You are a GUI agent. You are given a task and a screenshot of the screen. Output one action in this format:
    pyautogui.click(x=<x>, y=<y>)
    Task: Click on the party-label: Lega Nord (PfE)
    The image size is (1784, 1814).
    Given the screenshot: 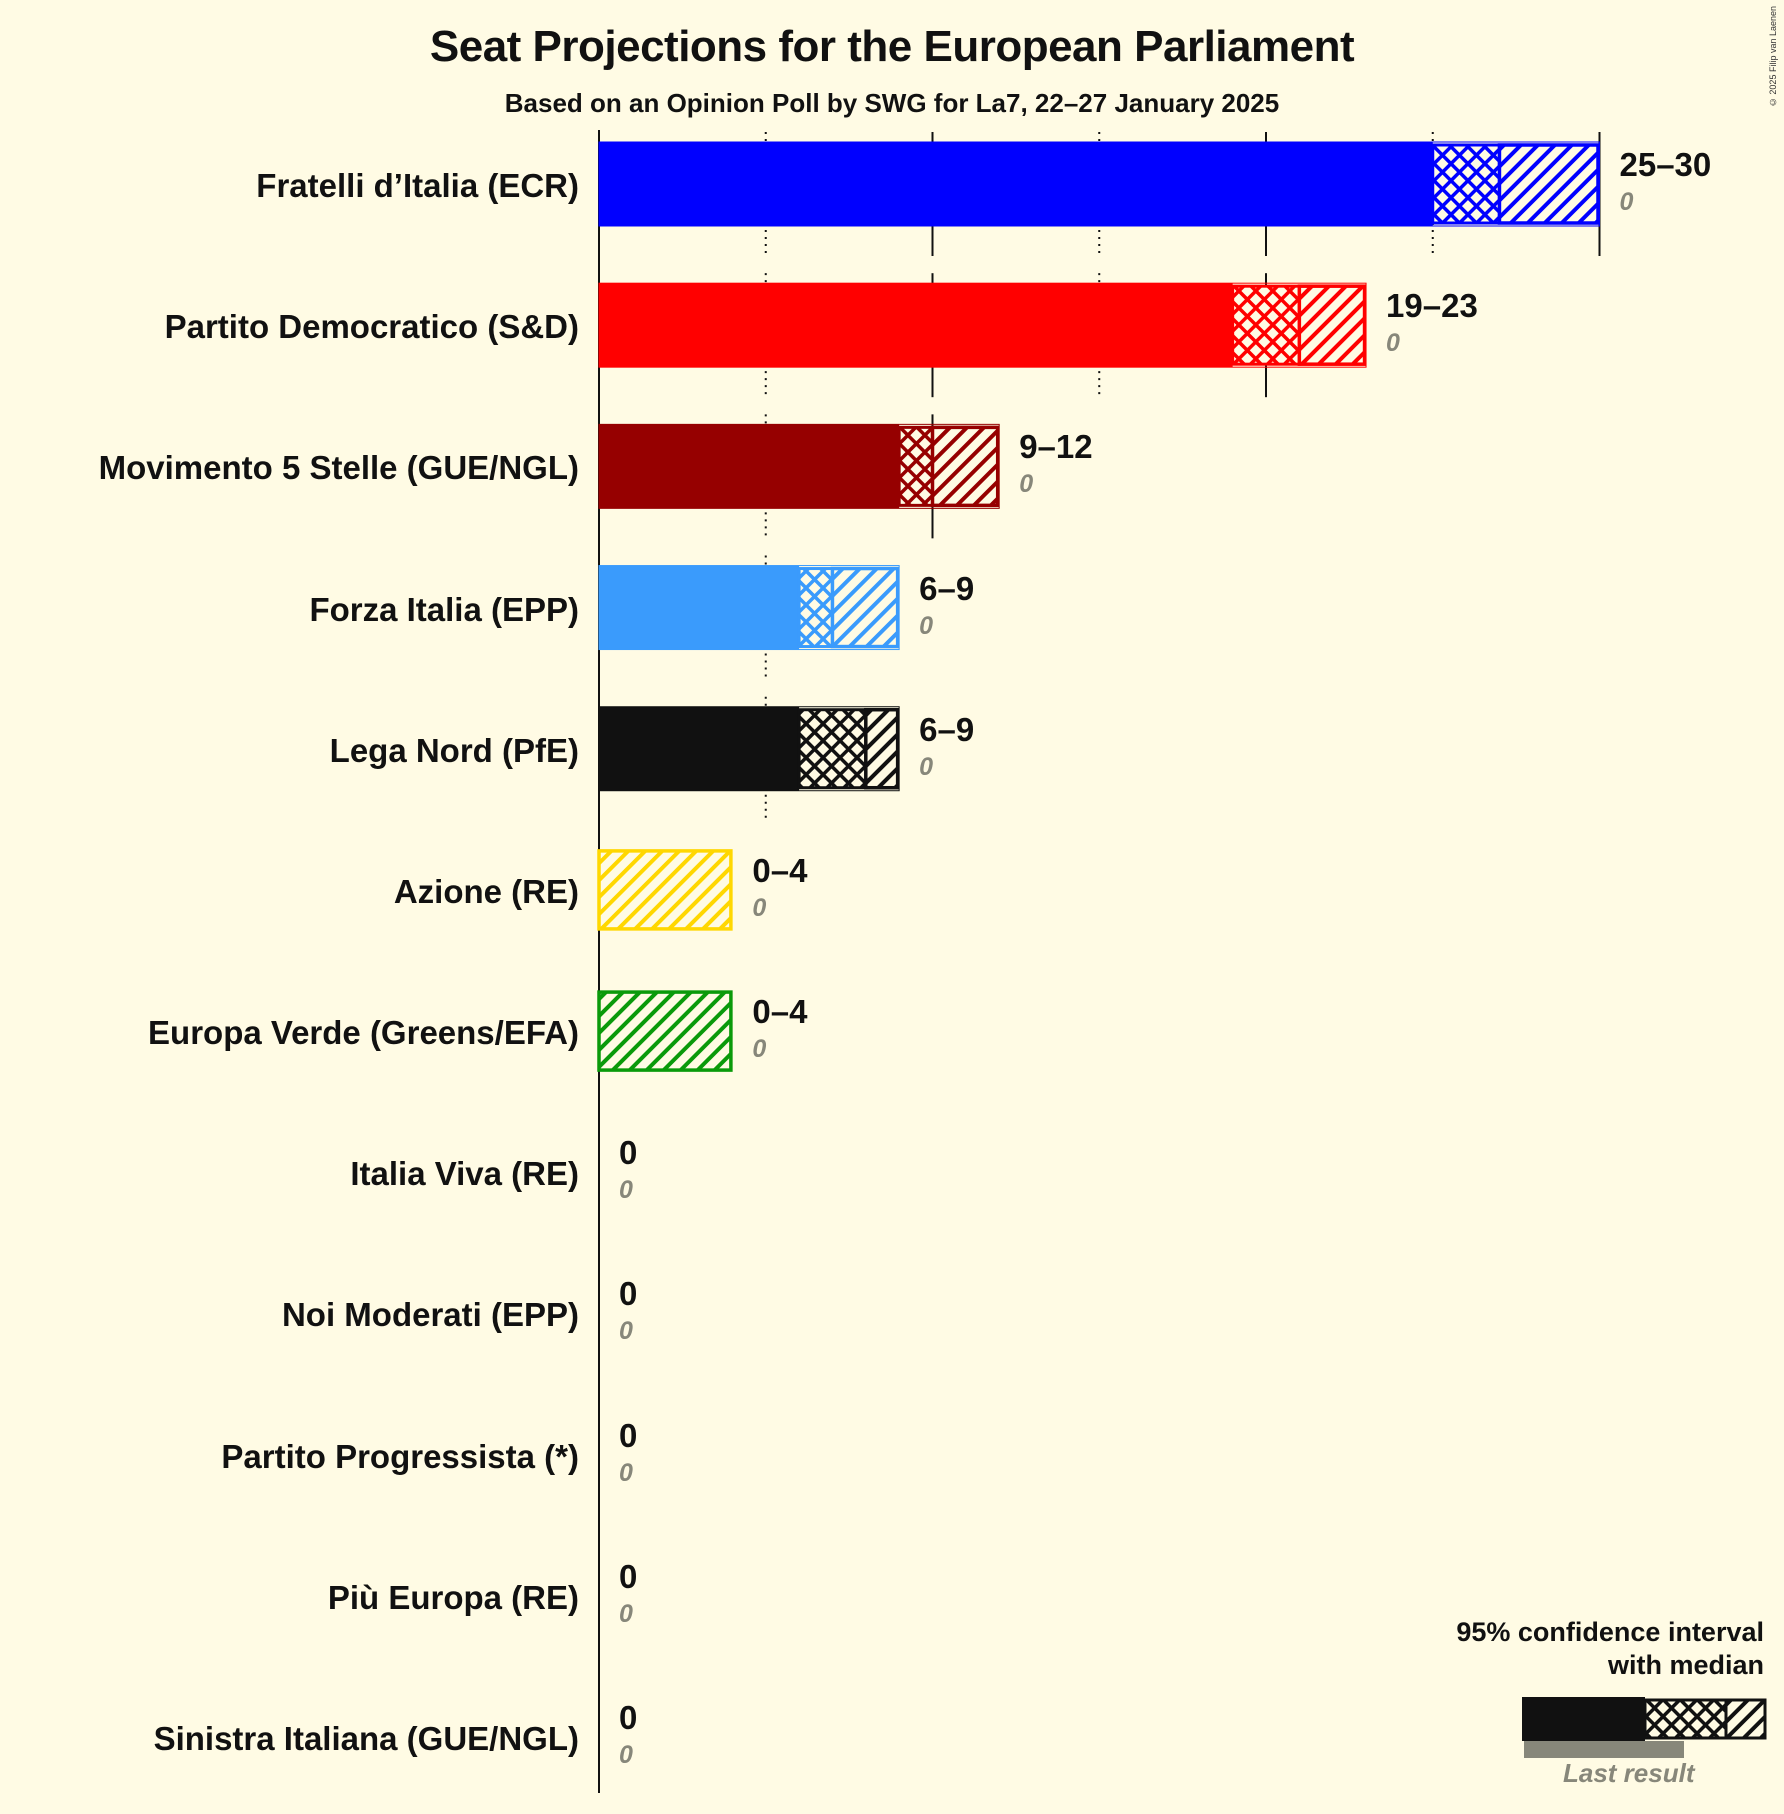 What is the action you would take?
    pyautogui.click(x=454, y=750)
    